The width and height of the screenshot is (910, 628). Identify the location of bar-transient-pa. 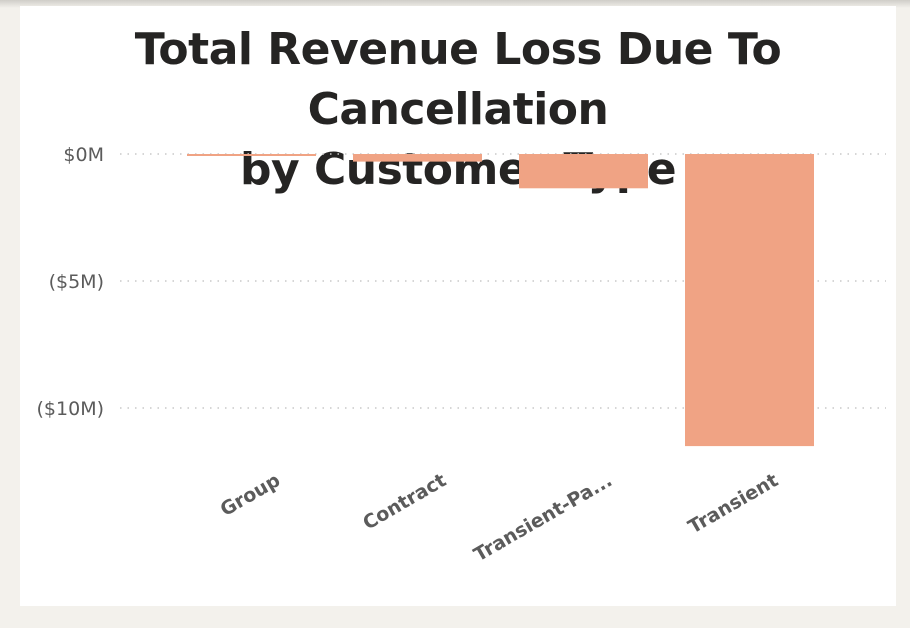
(583, 171).